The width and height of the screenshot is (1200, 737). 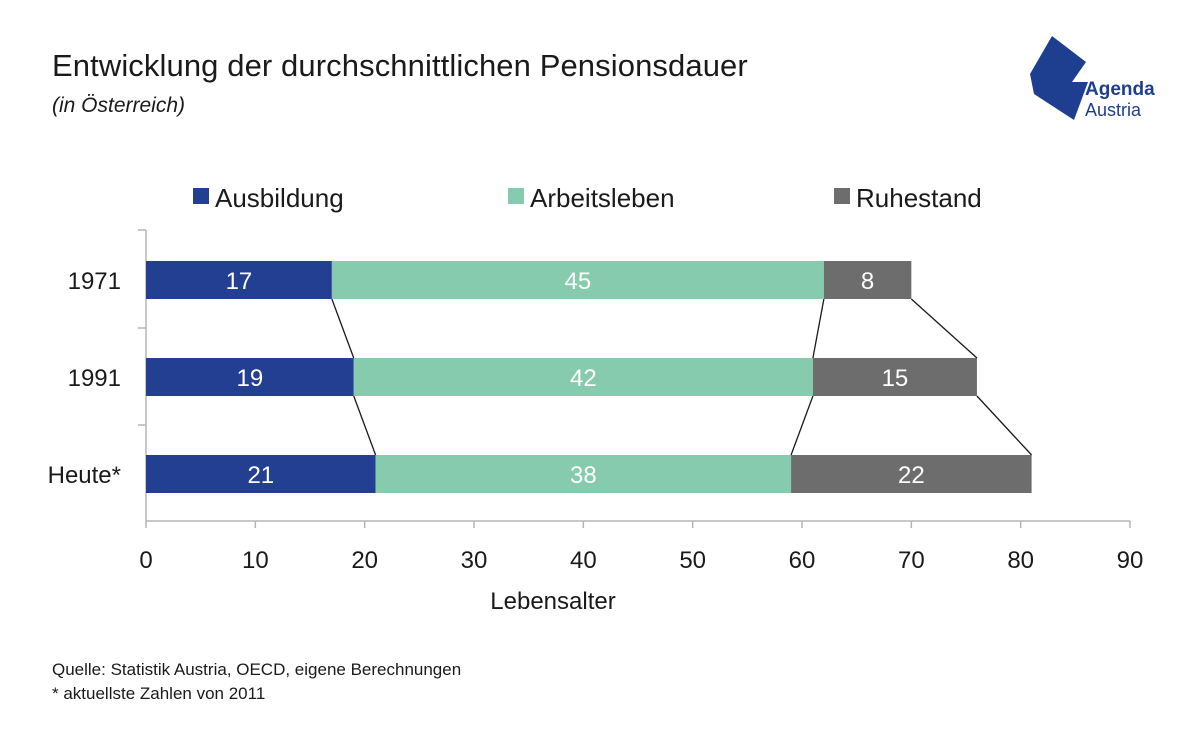 I want to click on category-label-2: Heute*, so click(x=84, y=475).